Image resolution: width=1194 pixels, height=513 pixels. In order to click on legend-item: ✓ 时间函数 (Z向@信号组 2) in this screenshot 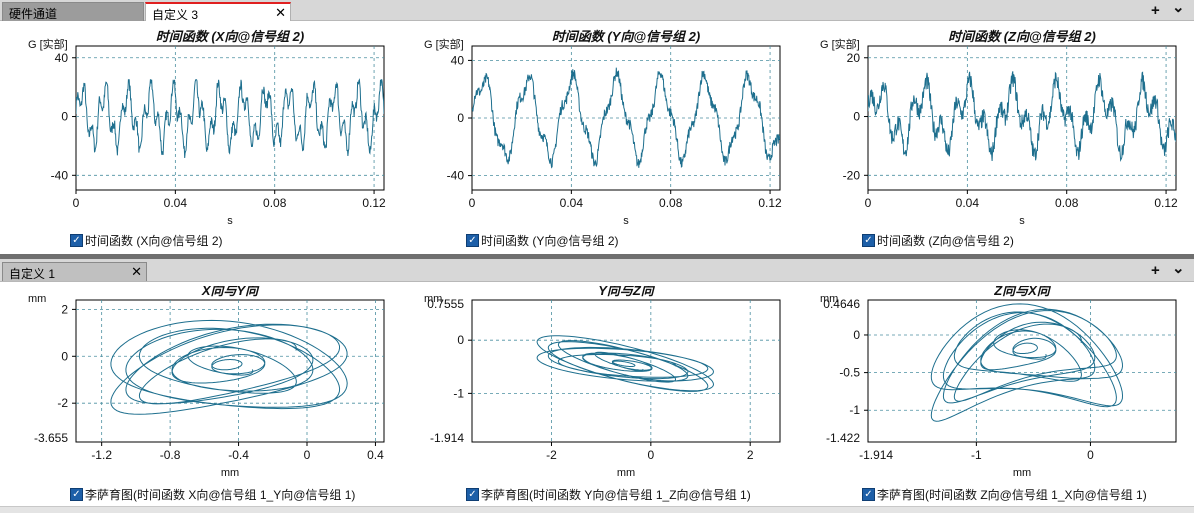, I will do `click(938, 240)`.